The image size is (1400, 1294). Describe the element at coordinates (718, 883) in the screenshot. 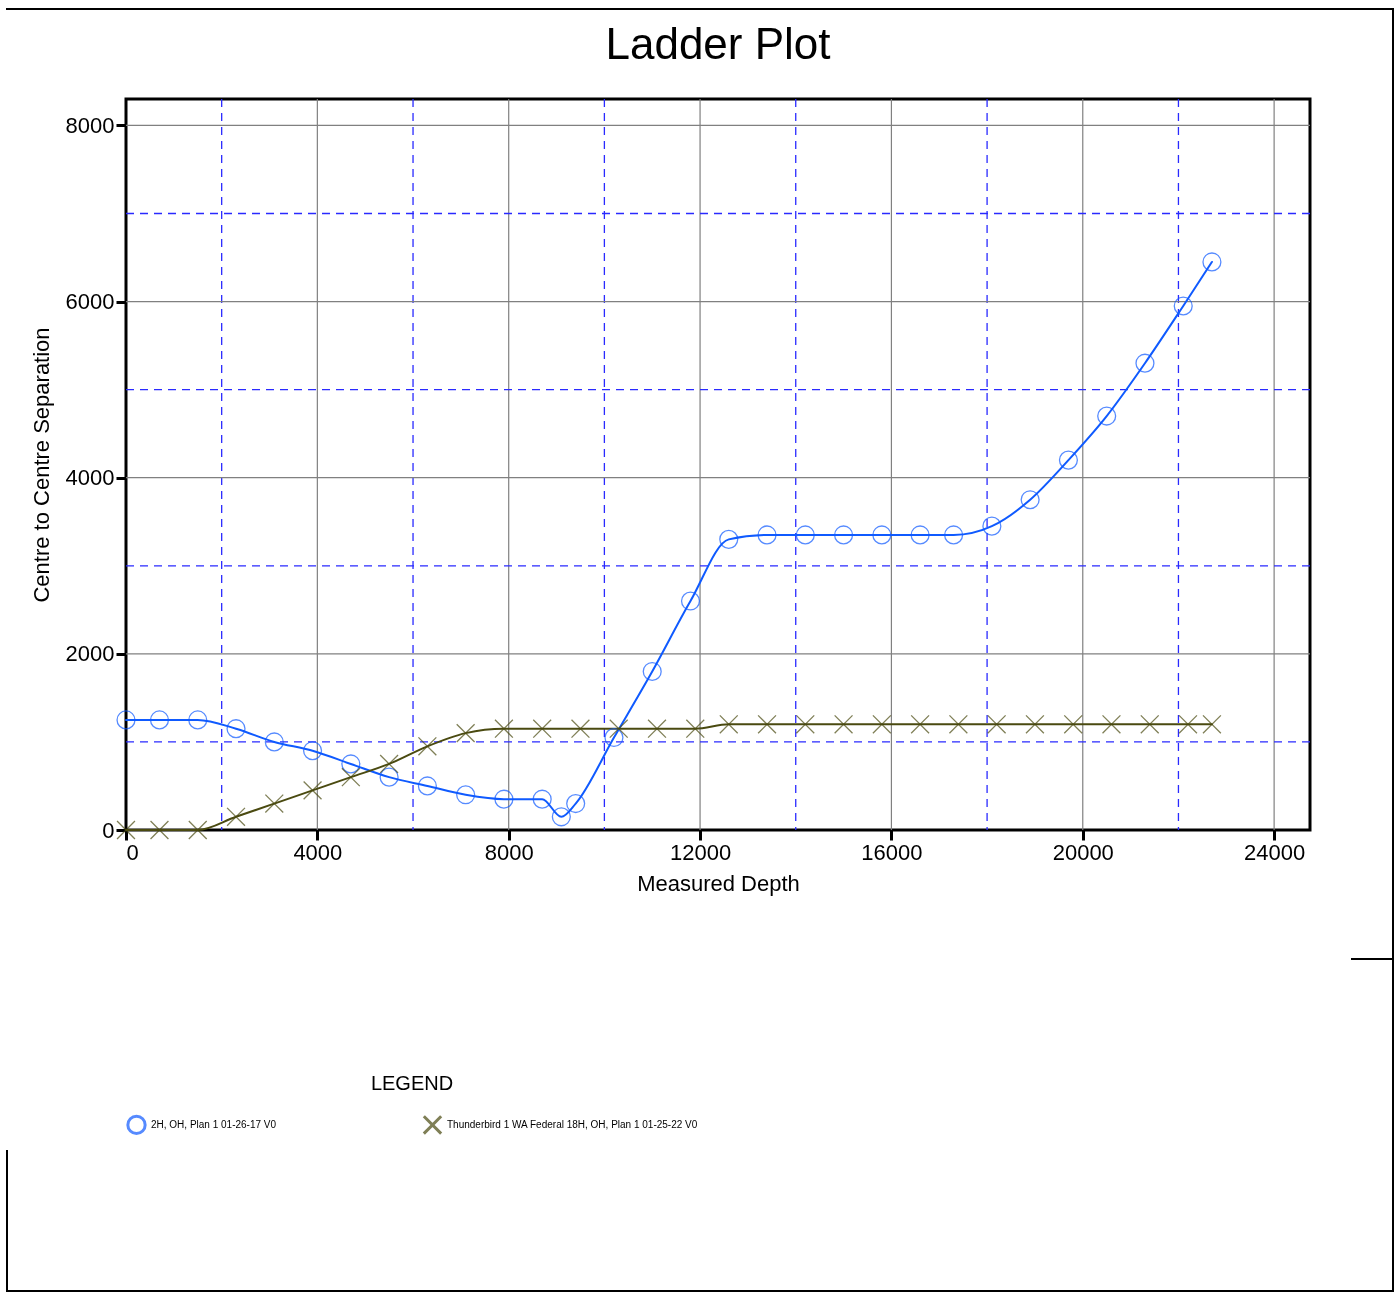

I see `x-axis-title: Measured Depth` at that location.